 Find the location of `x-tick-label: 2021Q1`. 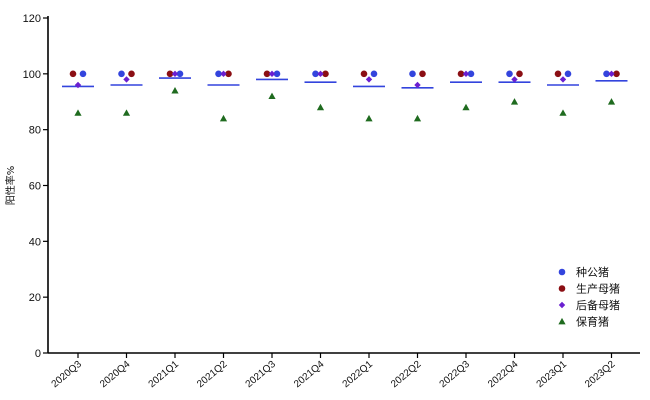

x-tick-label: 2021Q1 is located at coordinates (164, 375).